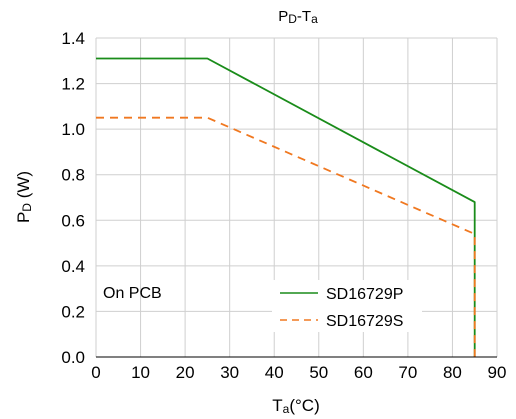  What do you see at coordinates (185, 372) in the screenshot?
I see `x-tick-label: 20` at bounding box center [185, 372].